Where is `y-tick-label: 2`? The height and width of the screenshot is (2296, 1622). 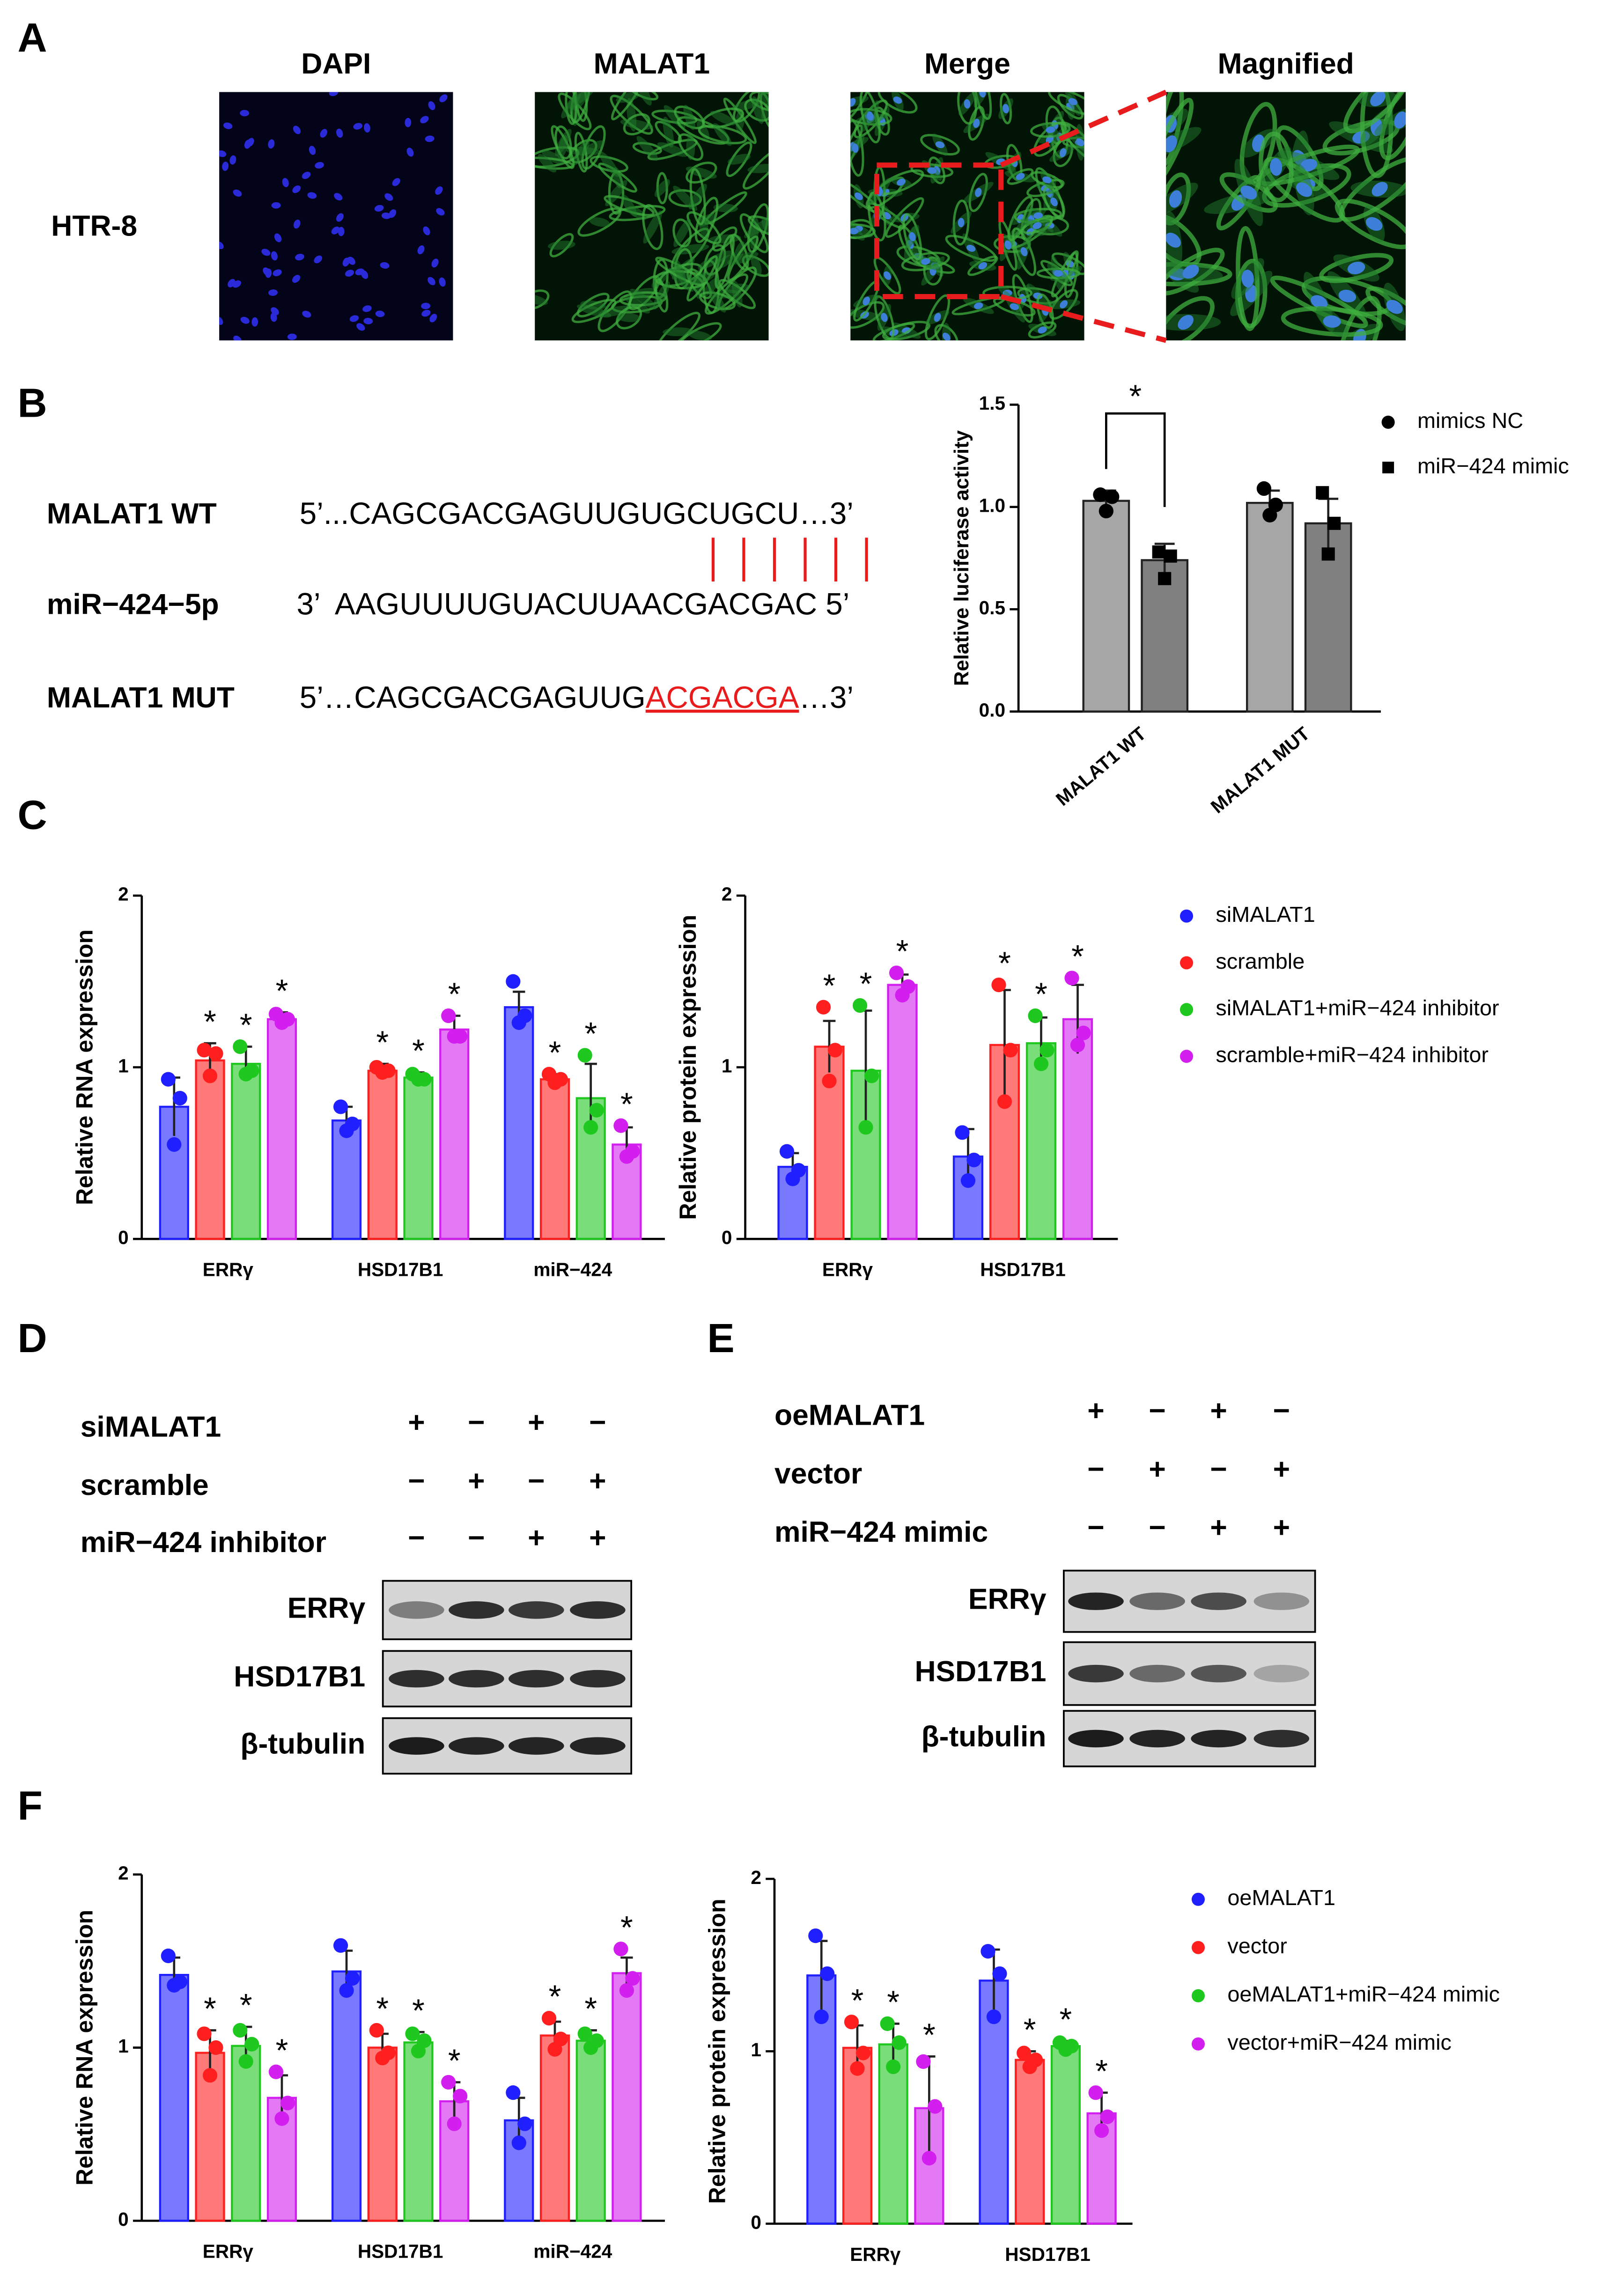 y-tick-label: 2 is located at coordinates (727, 894).